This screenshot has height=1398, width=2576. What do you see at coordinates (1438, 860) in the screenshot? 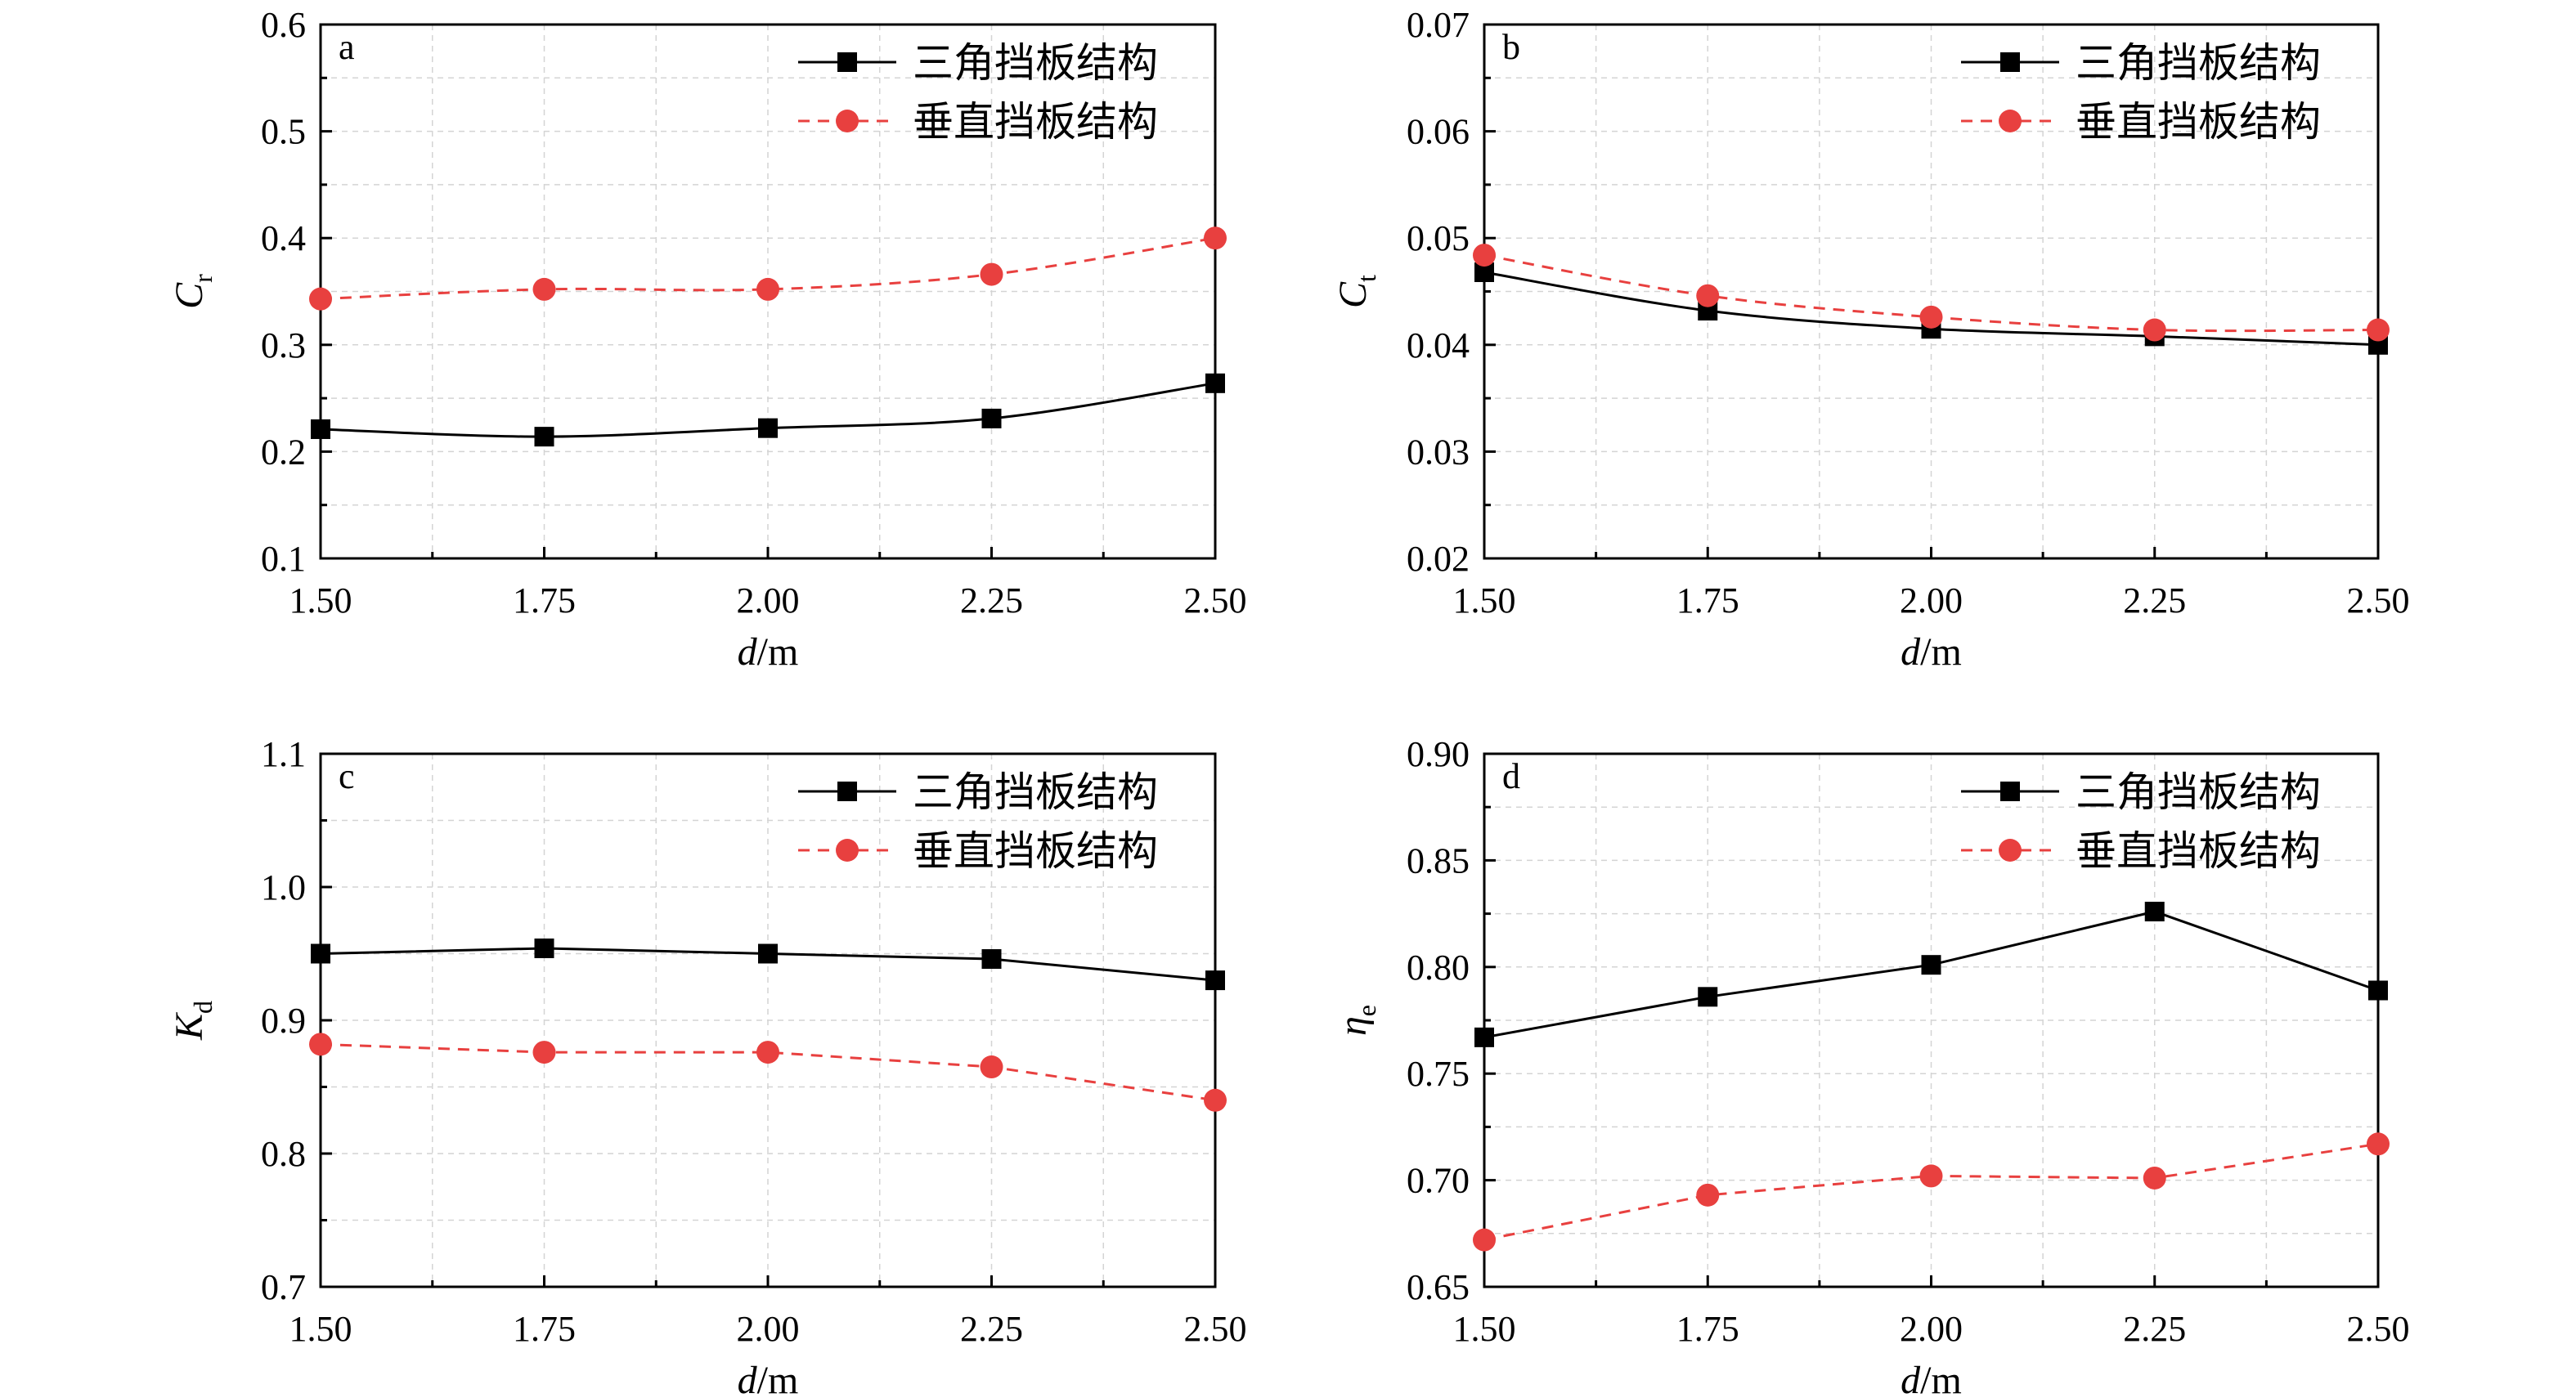
I see `y-tick-label: 0.85` at bounding box center [1438, 860].